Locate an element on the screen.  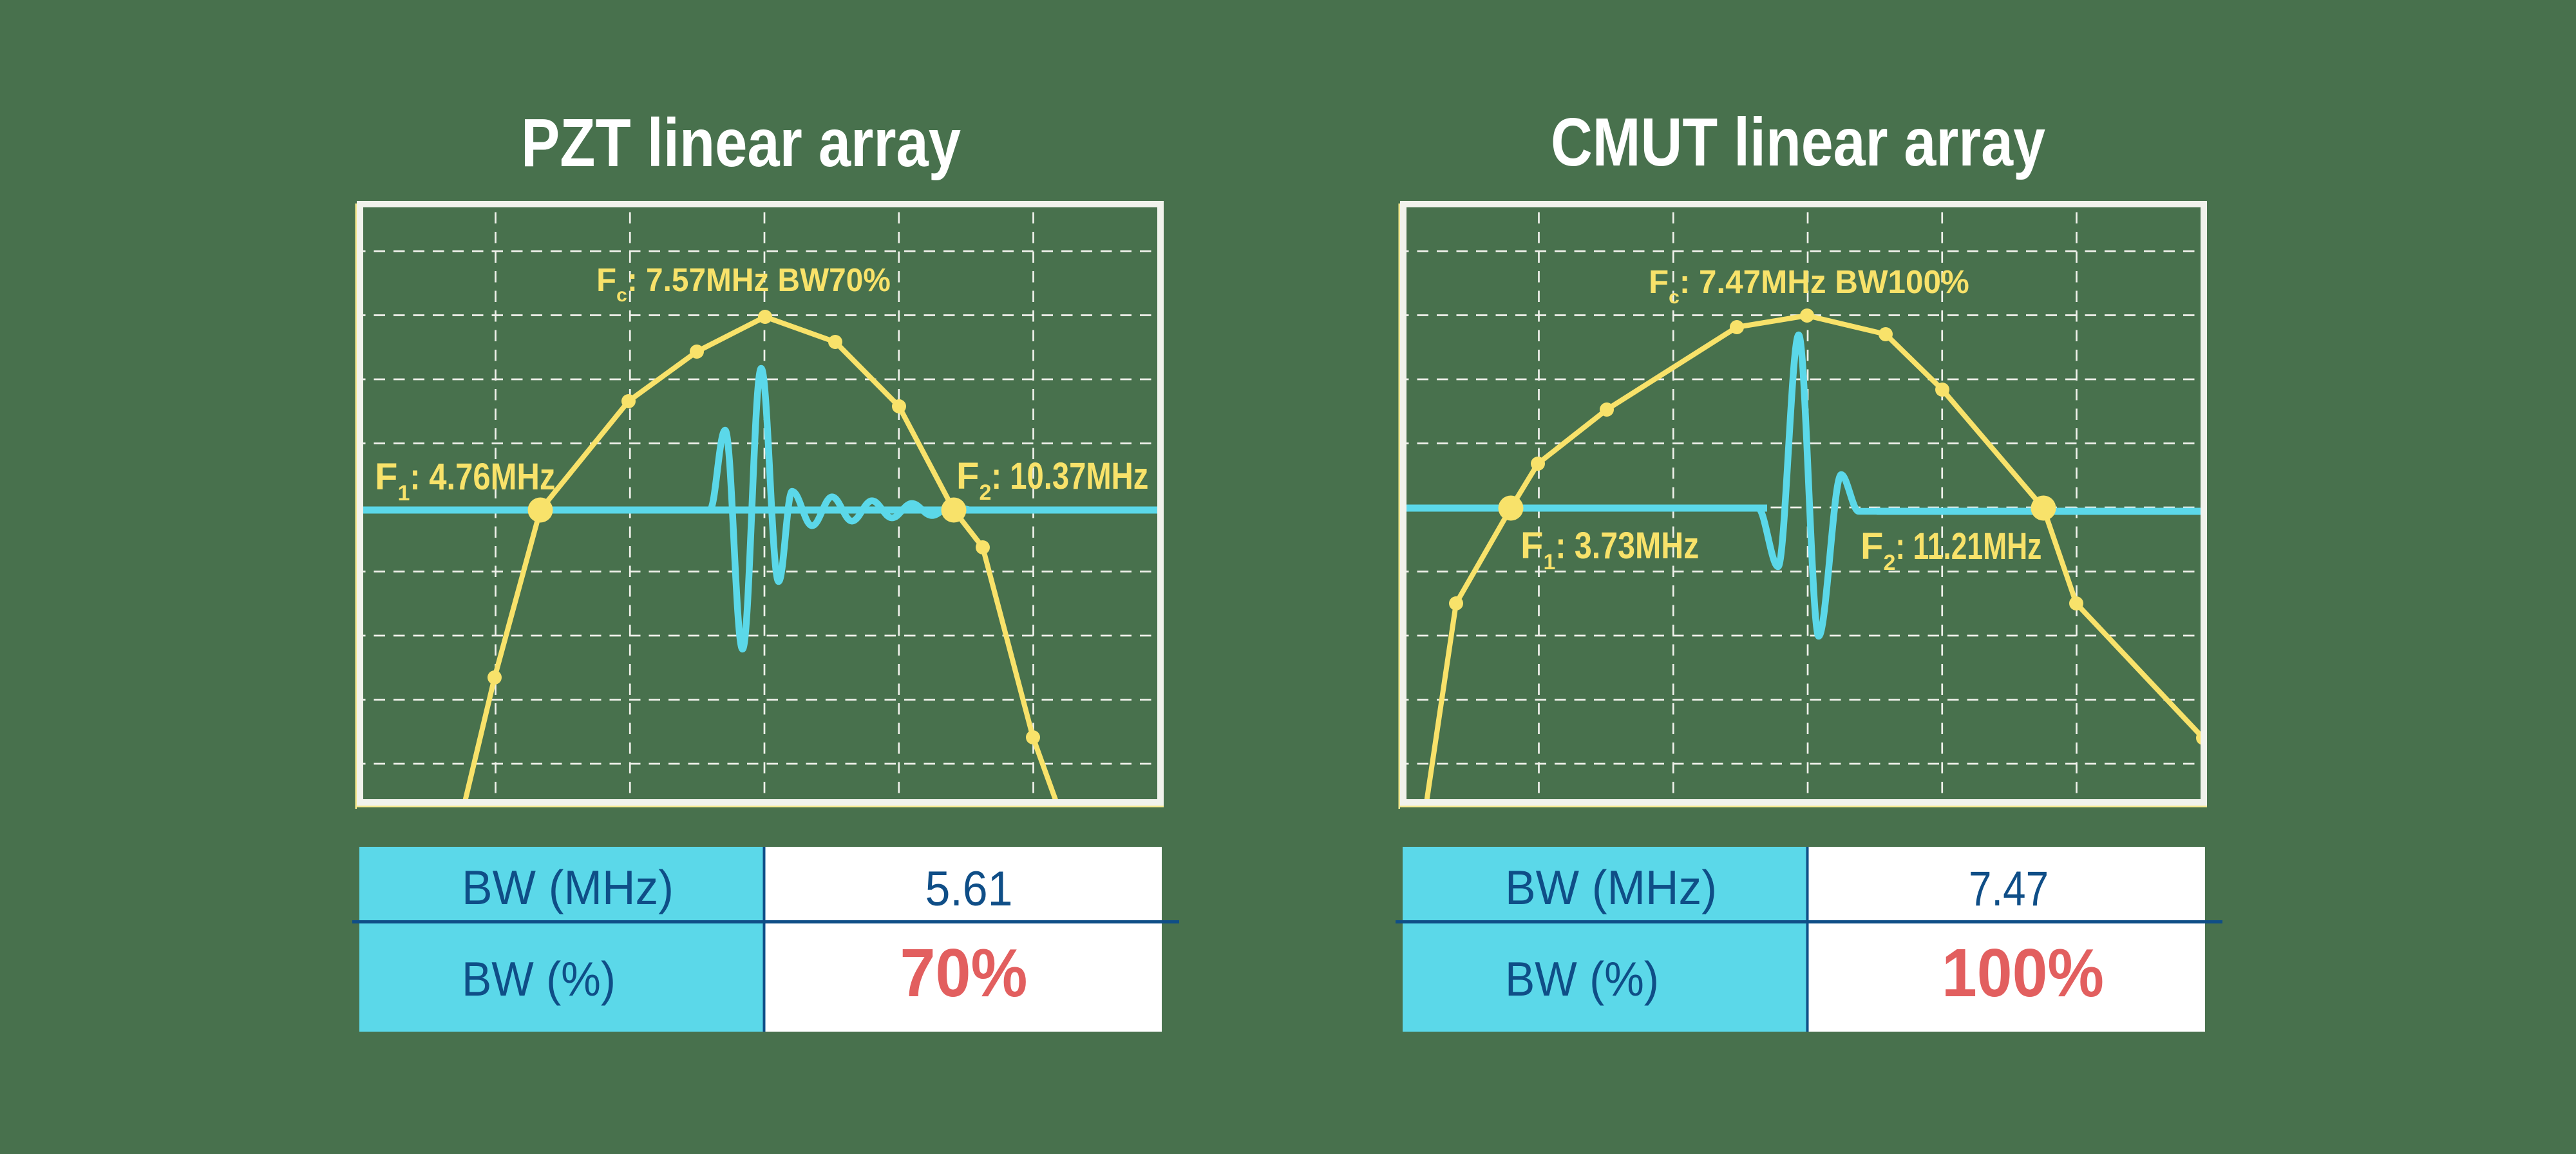
svg-text: 100% is located at coordinates (2023, 973).